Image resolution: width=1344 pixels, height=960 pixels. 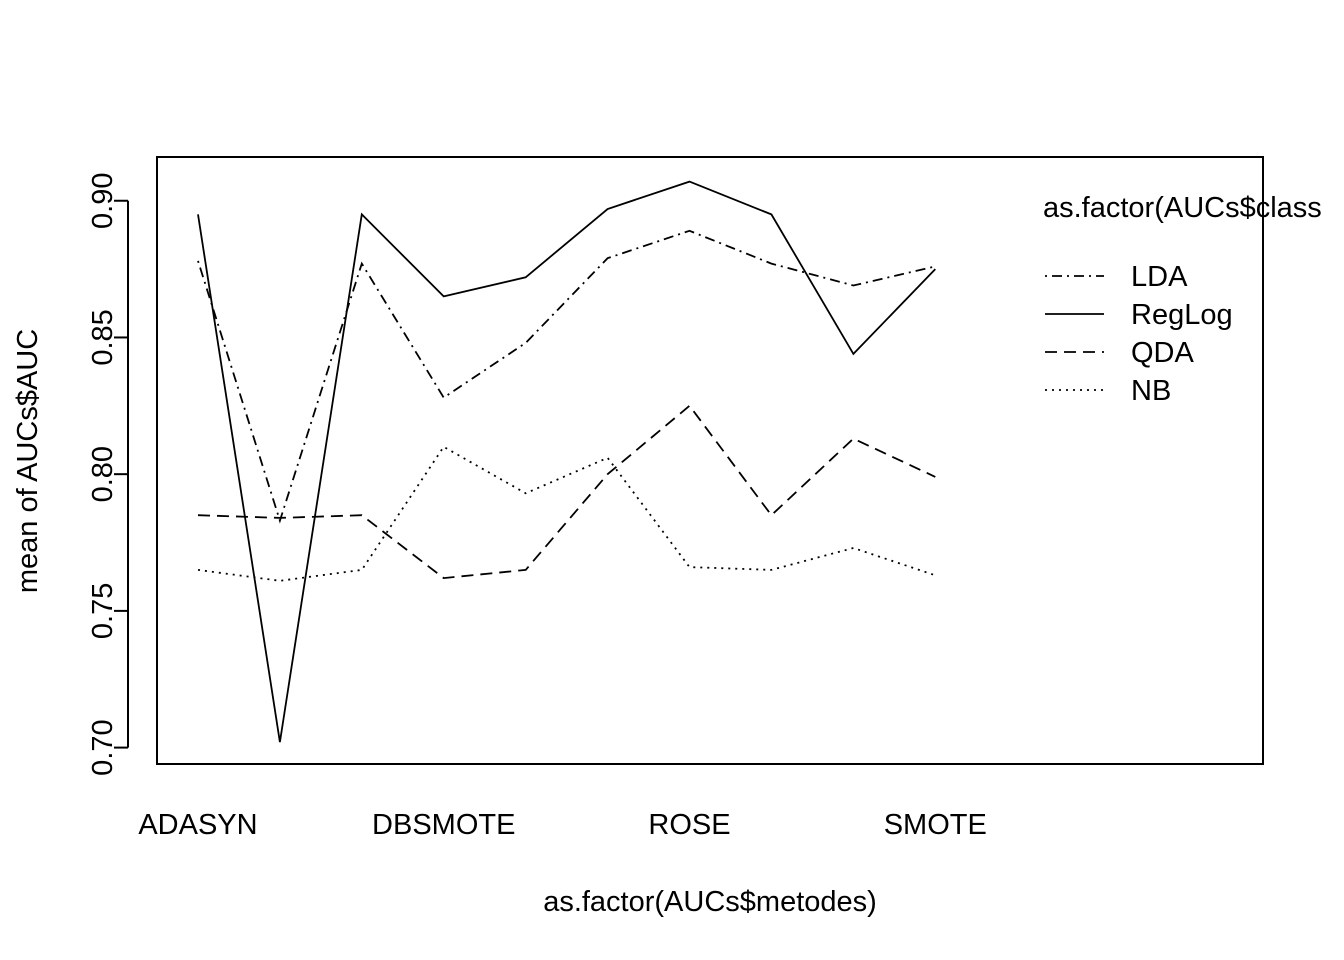 What do you see at coordinates (103, 747) in the screenshot?
I see `y-tick-label: 0.70` at bounding box center [103, 747].